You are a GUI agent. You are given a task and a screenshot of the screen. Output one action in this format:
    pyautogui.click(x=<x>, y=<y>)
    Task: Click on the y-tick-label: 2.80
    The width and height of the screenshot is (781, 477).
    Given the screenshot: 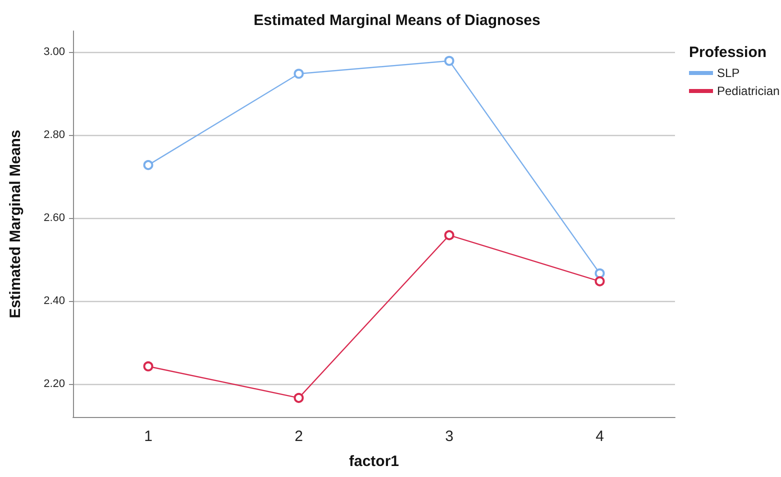 What is the action you would take?
    pyautogui.click(x=54, y=134)
    